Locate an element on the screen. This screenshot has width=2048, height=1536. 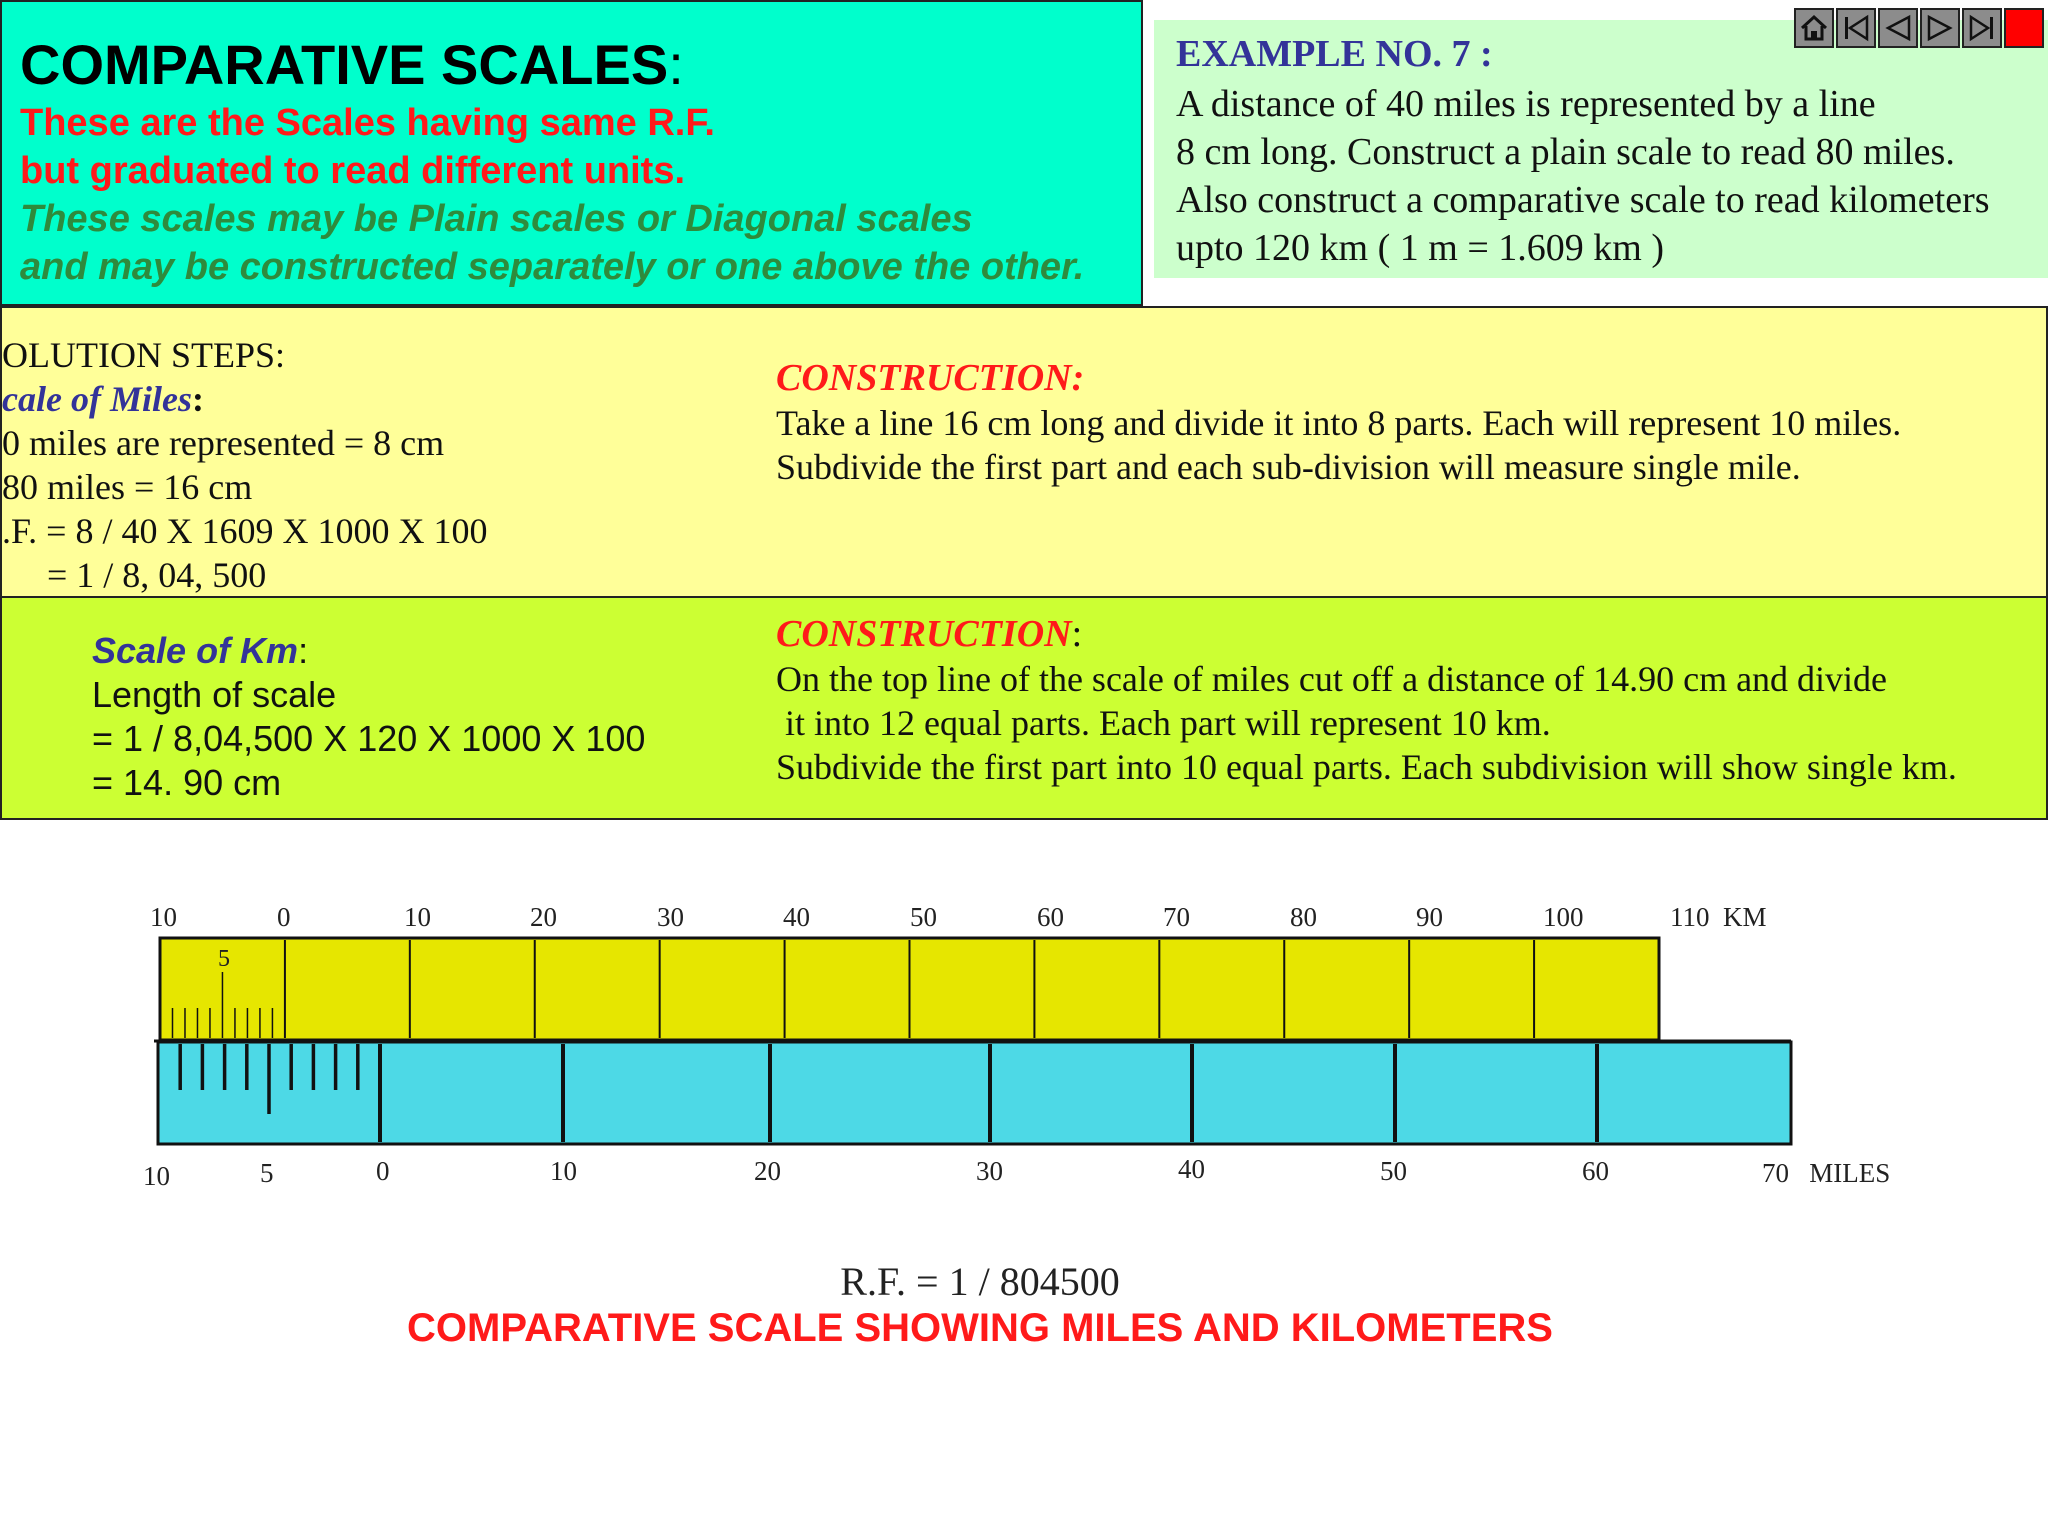
miles-label: 50 is located at coordinates (1393, 1171).